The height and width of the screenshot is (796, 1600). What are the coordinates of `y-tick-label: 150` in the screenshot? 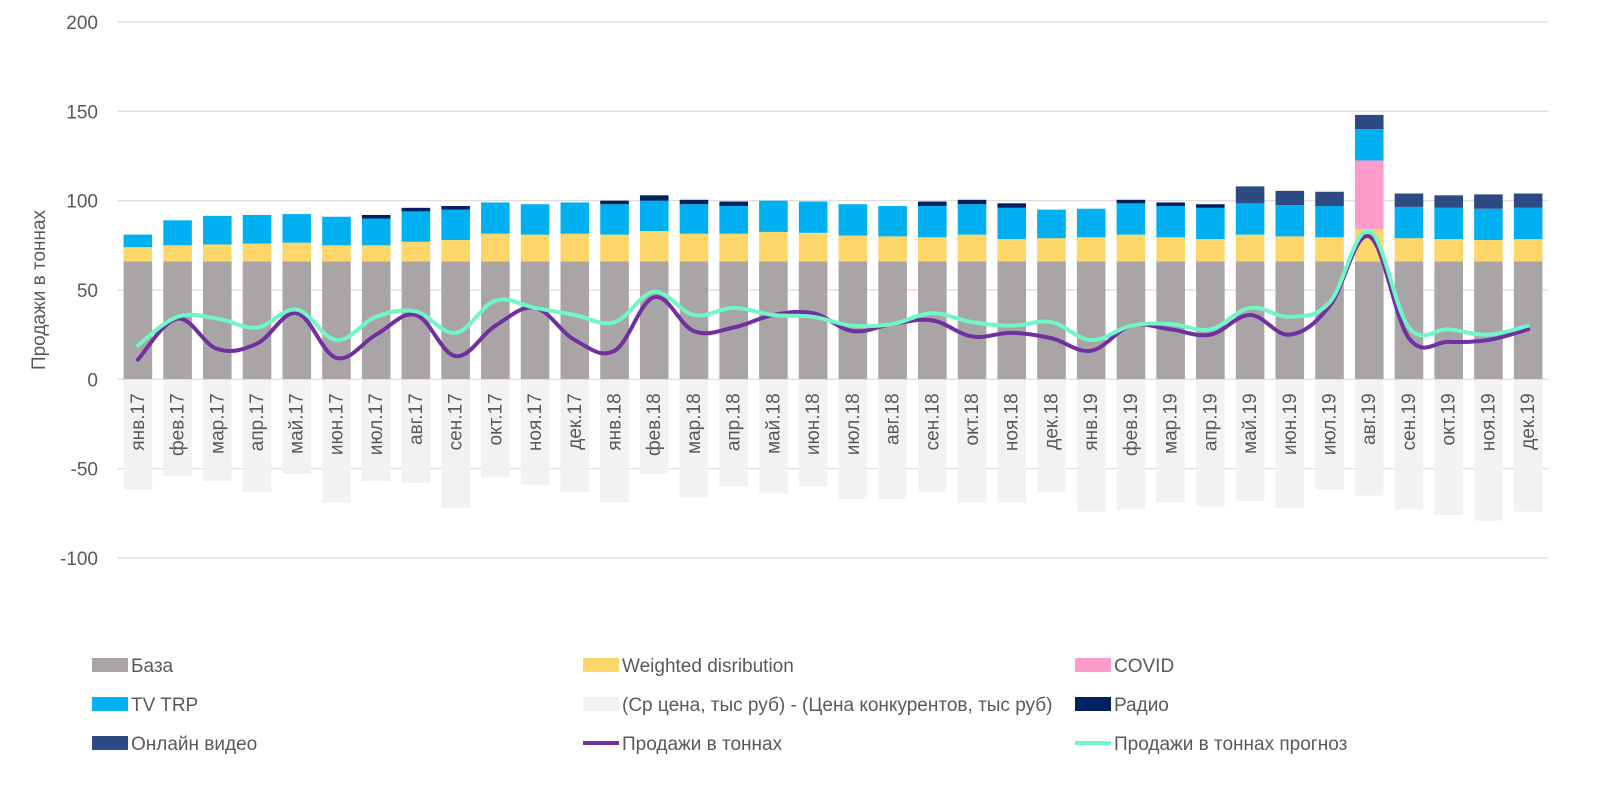 It's located at (82, 112).